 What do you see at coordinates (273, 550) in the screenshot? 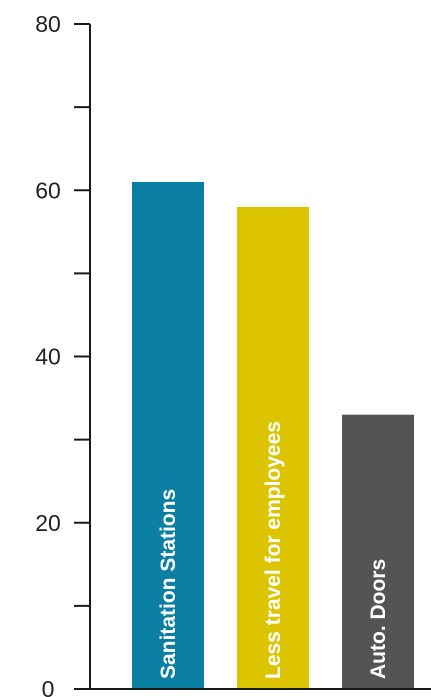
I see `bar-label: Less travel for employees` at bounding box center [273, 550].